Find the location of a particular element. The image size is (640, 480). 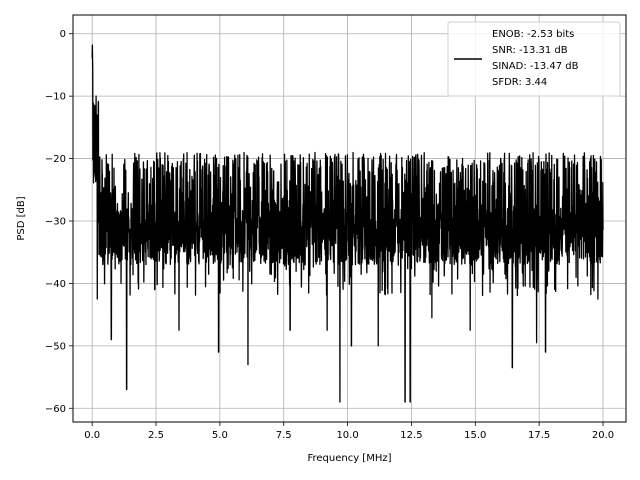

x-tick-label: 2.5 is located at coordinates (156, 435).